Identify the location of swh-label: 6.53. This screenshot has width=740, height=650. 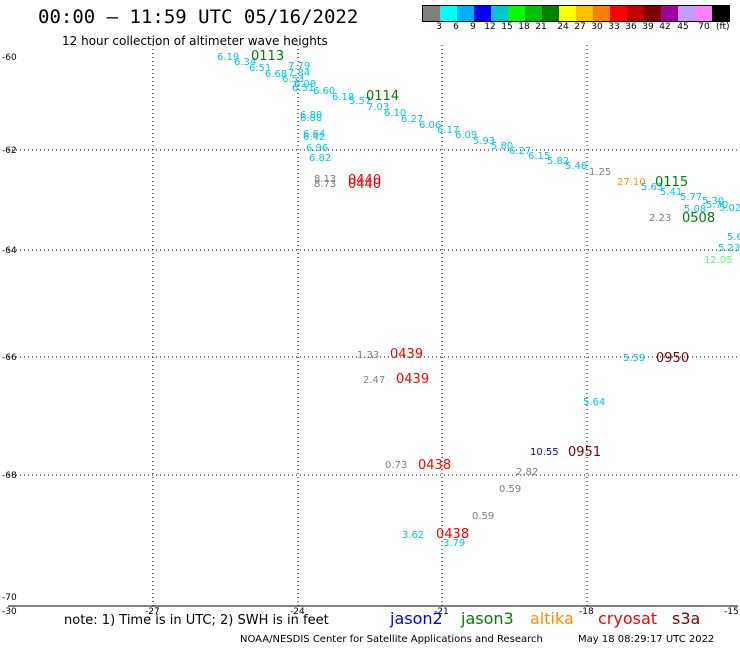
(293, 79).